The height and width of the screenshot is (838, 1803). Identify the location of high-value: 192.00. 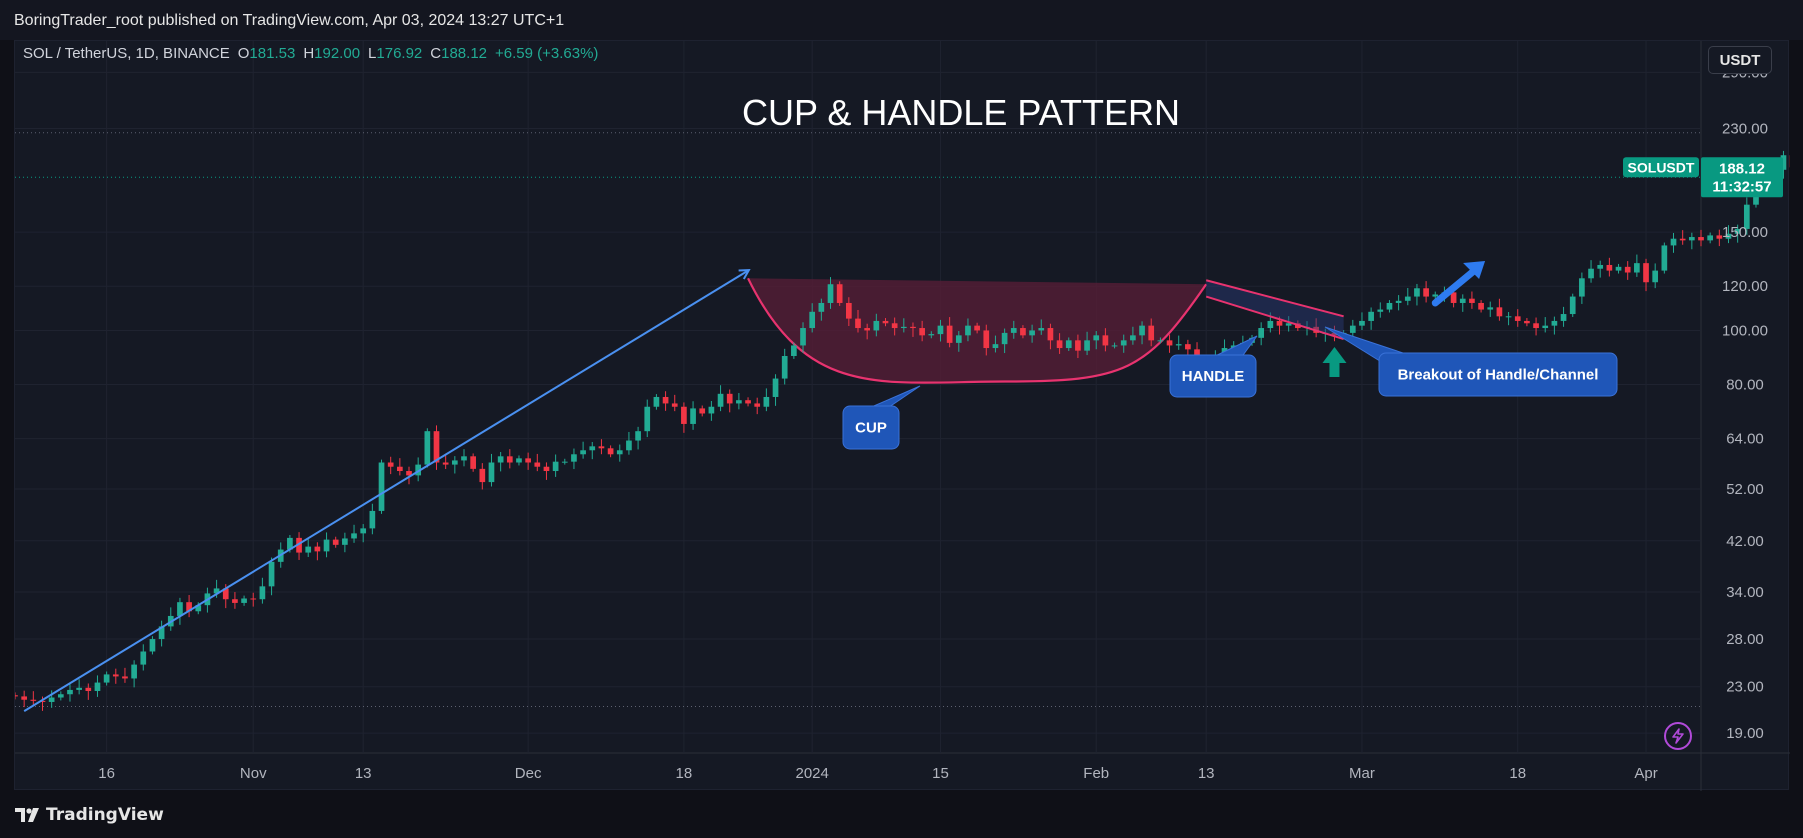
(337, 53).